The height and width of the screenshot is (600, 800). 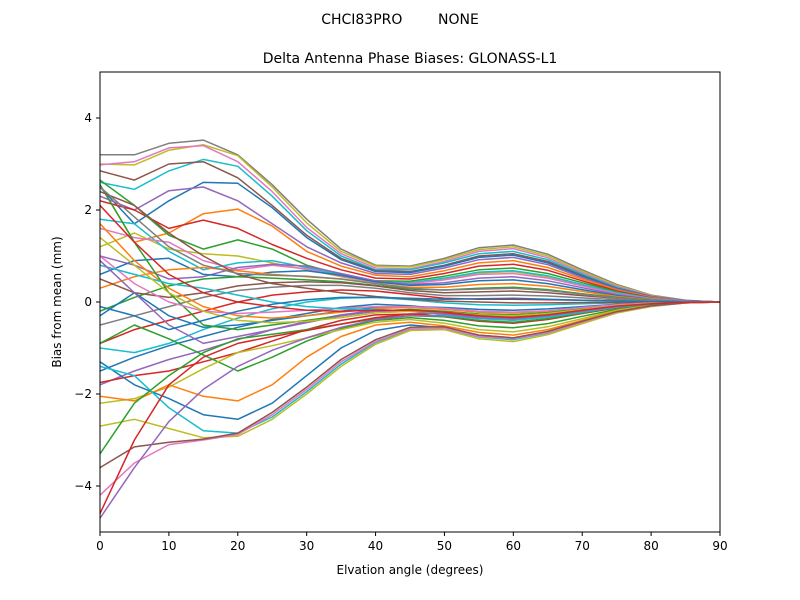 I want to click on x-tick-label: 0, so click(x=100, y=546).